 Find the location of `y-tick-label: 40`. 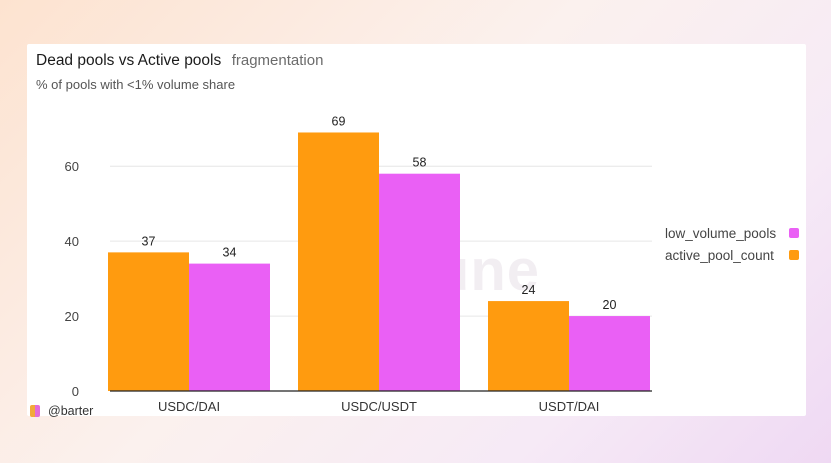

y-tick-label: 40 is located at coordinates (72, 241).